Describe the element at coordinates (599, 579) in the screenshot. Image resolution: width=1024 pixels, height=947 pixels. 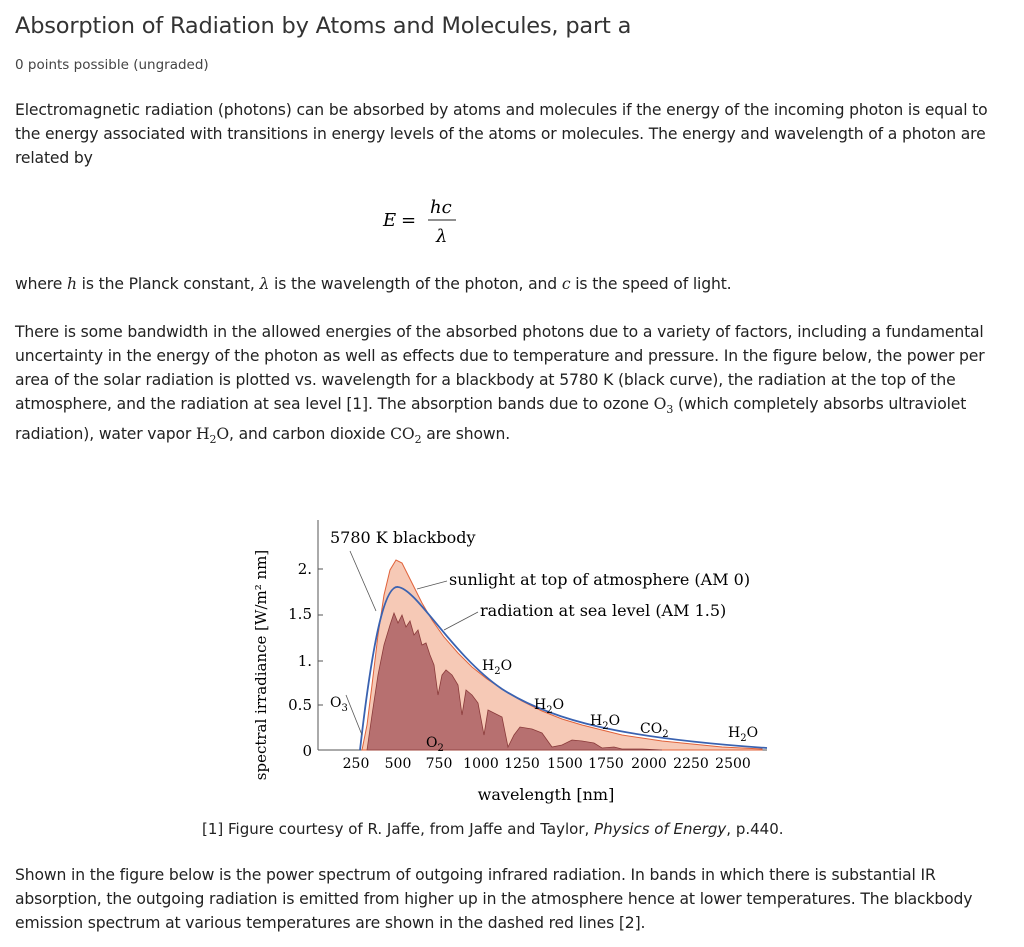
I see `am0-label: sunlight at top of atmosphere (AM 0)` at that location.